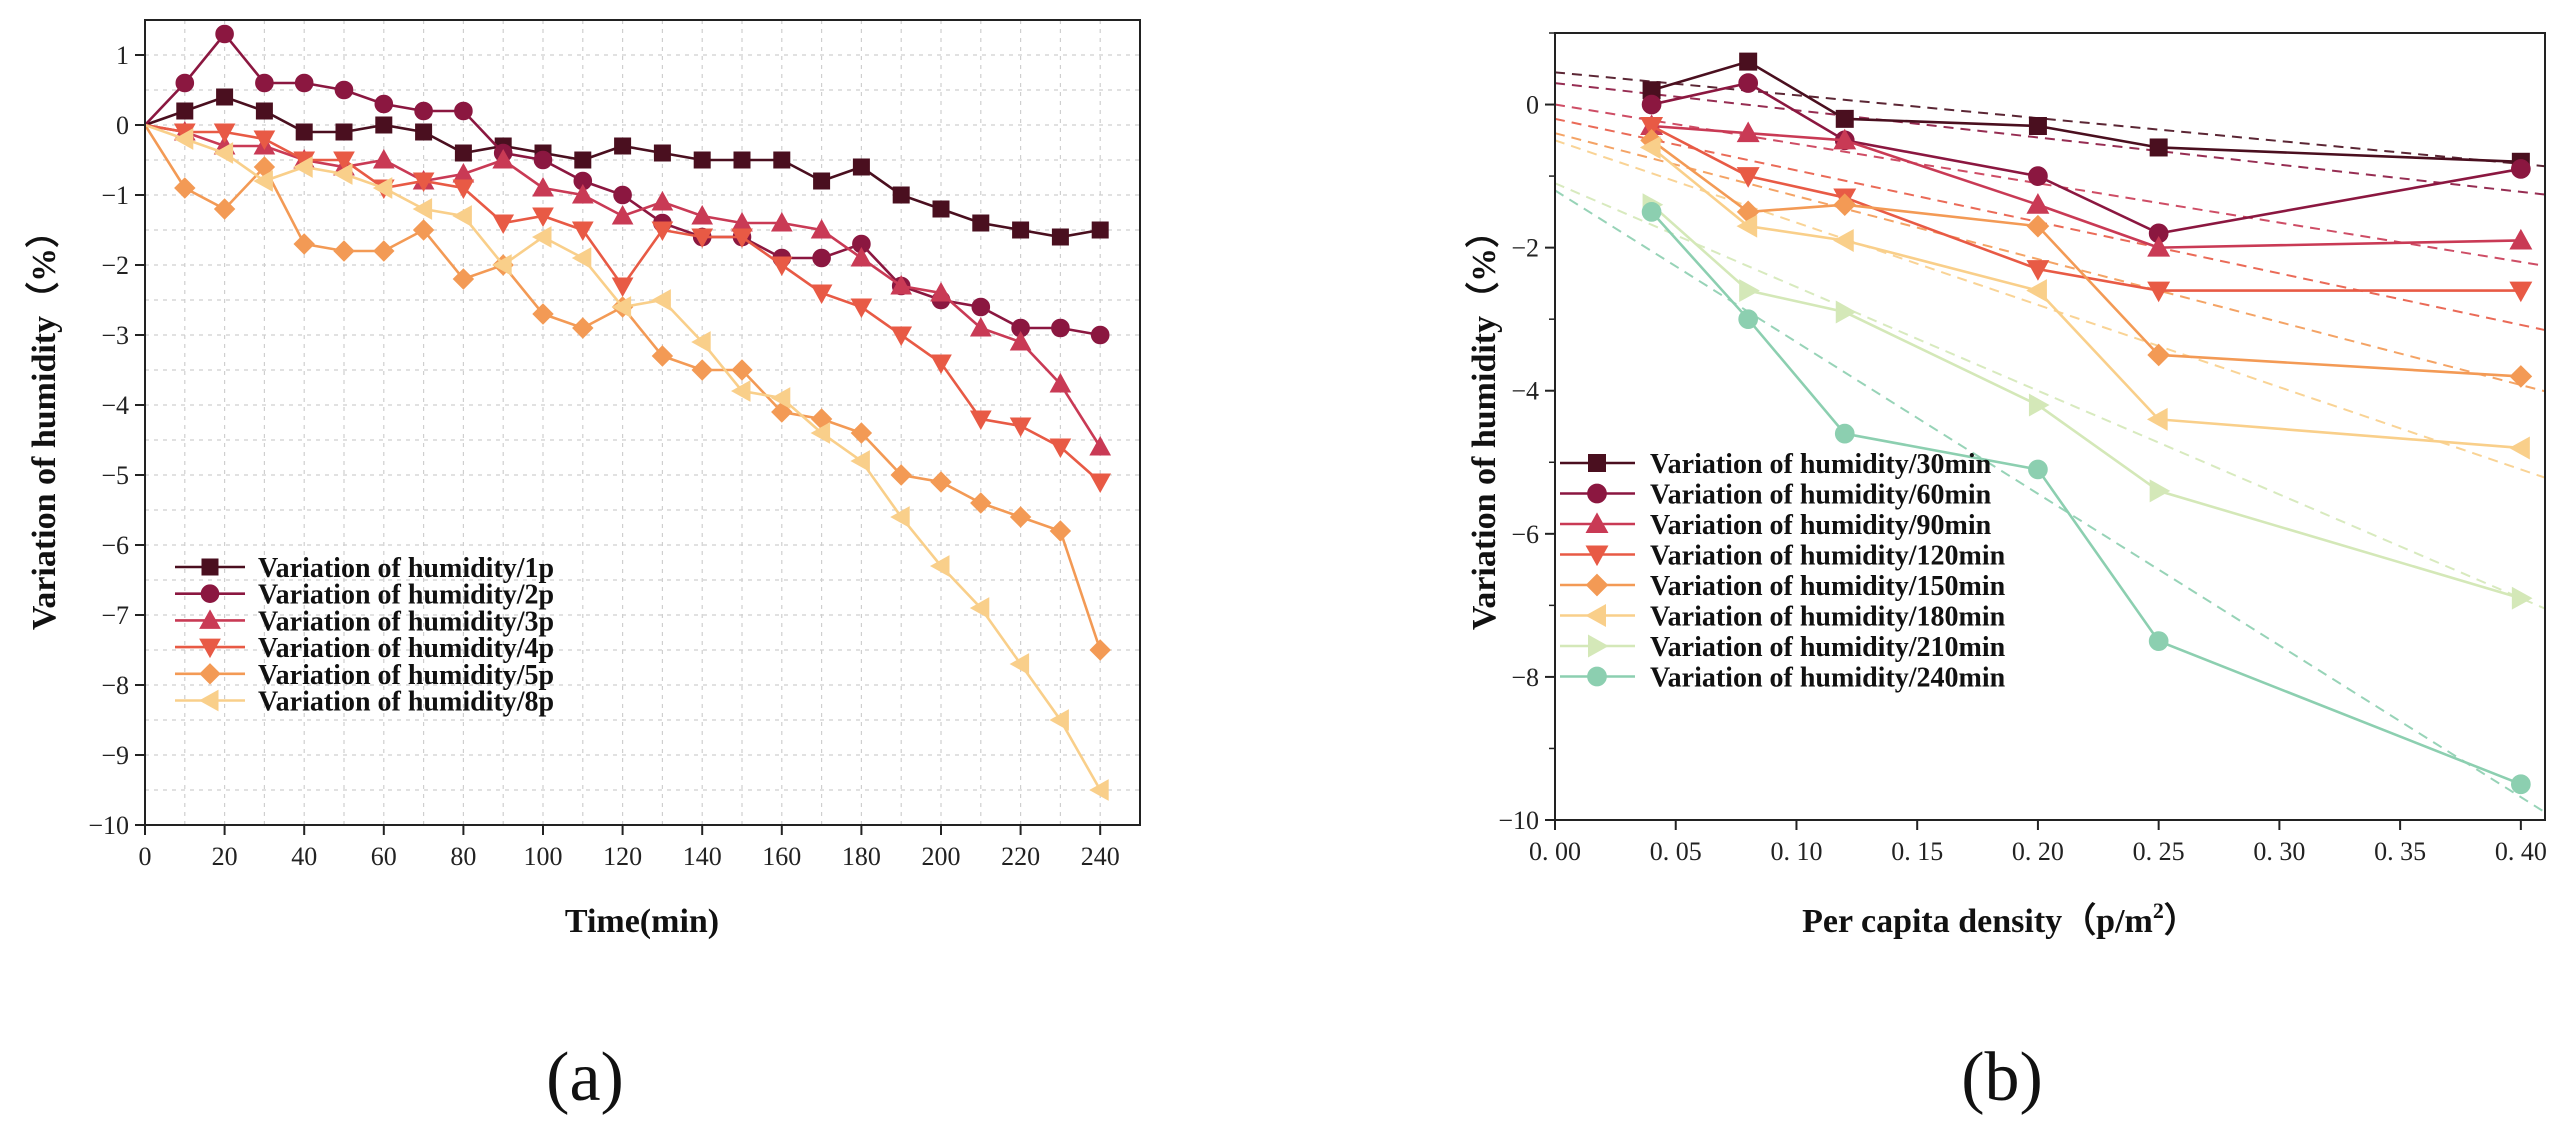 This screenshot has width=2566, height=1126. I want to click on chart-a-xtick-label: 100, so click(543, 856).